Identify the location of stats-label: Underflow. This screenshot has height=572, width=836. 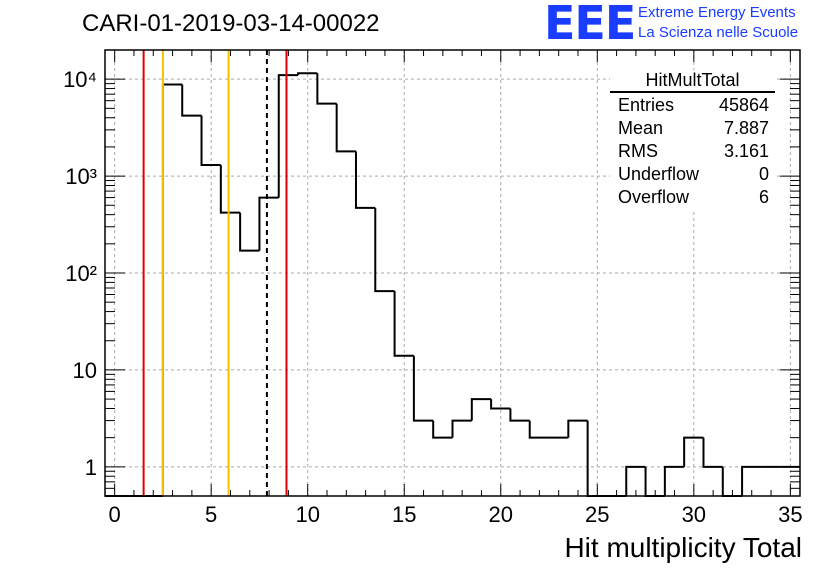
(659, 174).